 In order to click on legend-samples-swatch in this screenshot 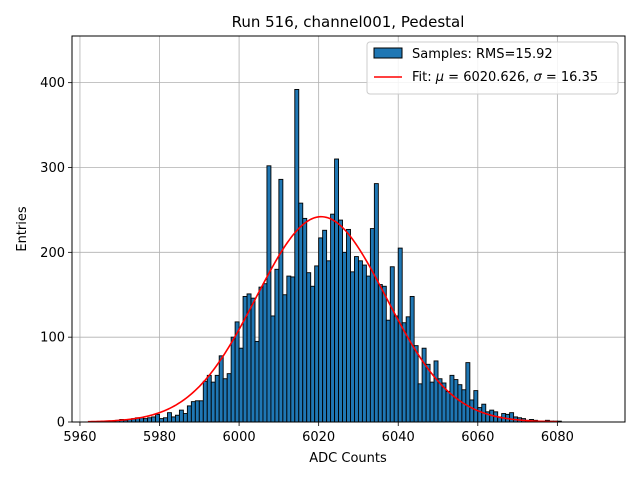, I will do `click(388, 53)`.